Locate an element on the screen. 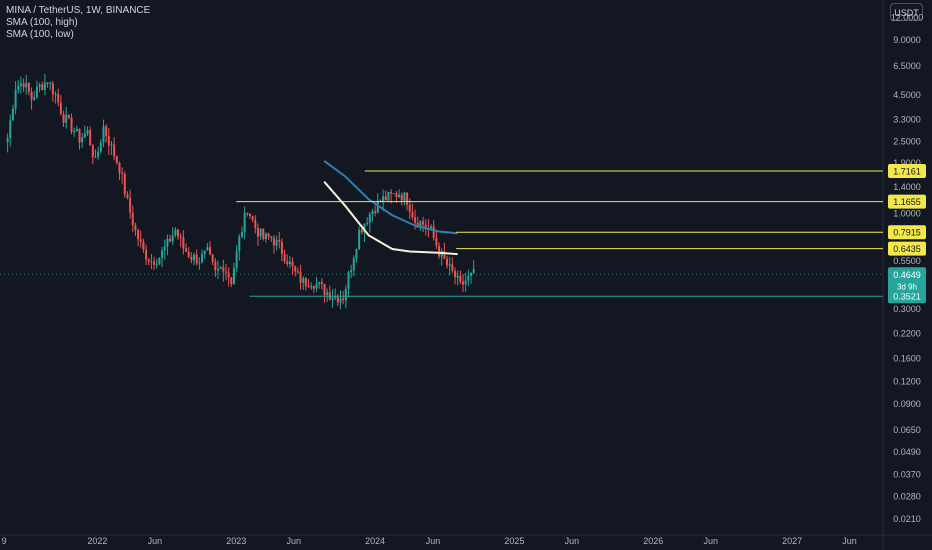 The image size is (932, 550). level-price-label: 1.7161 is located at coordinates (907, 172).